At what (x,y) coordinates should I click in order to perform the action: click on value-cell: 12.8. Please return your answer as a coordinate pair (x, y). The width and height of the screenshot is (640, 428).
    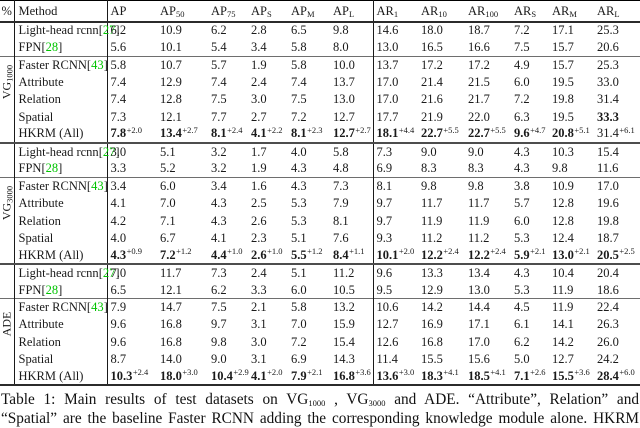
    Looking at the image, I should click on (171, 99).